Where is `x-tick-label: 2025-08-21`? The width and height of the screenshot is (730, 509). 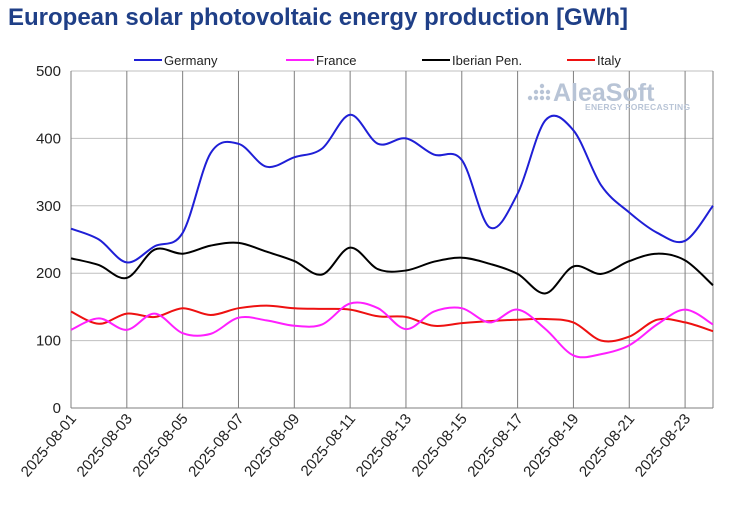
x-tick-label: 2025-08-21 is located at coordinates (607, 446).